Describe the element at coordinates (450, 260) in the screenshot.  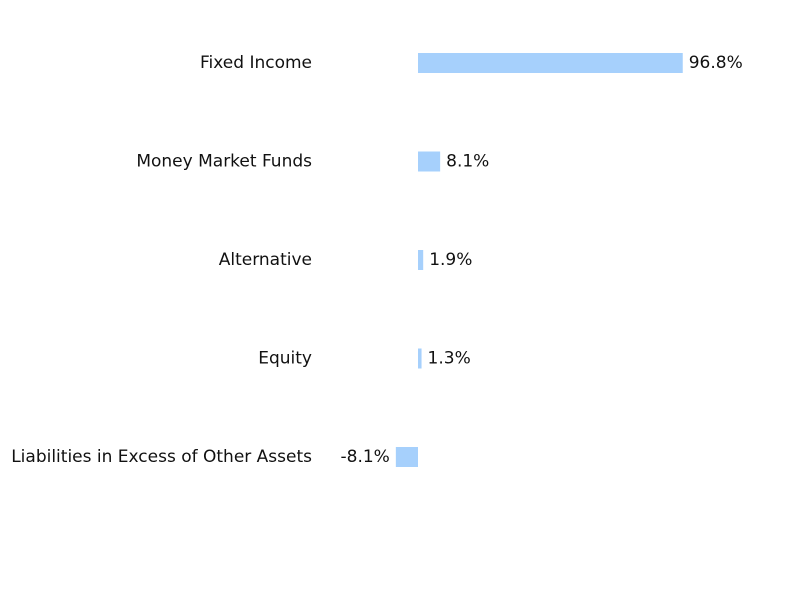
I see `value-label: 1.9%` at that location.